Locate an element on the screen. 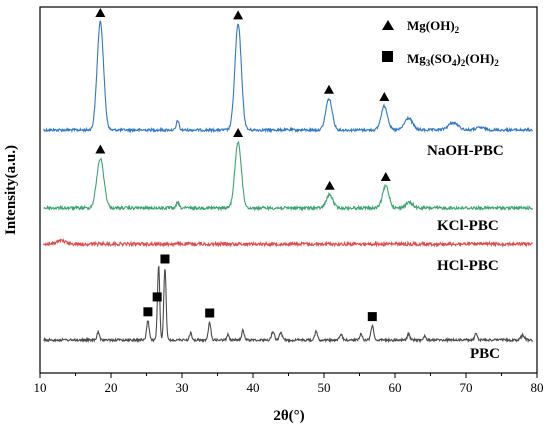  x-tick-label: 40 is located at coordinates (253, 387).